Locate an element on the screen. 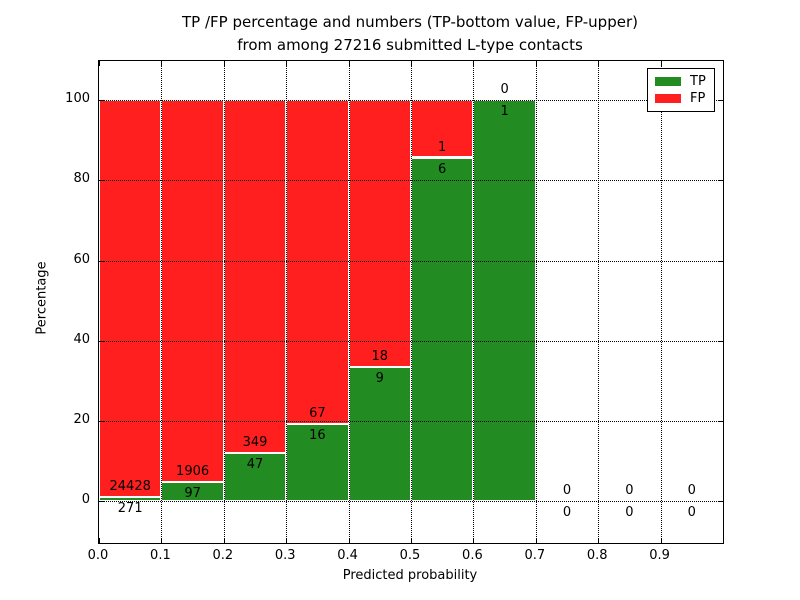  y-tick-label: 60 is located at coordinates (81, 259).